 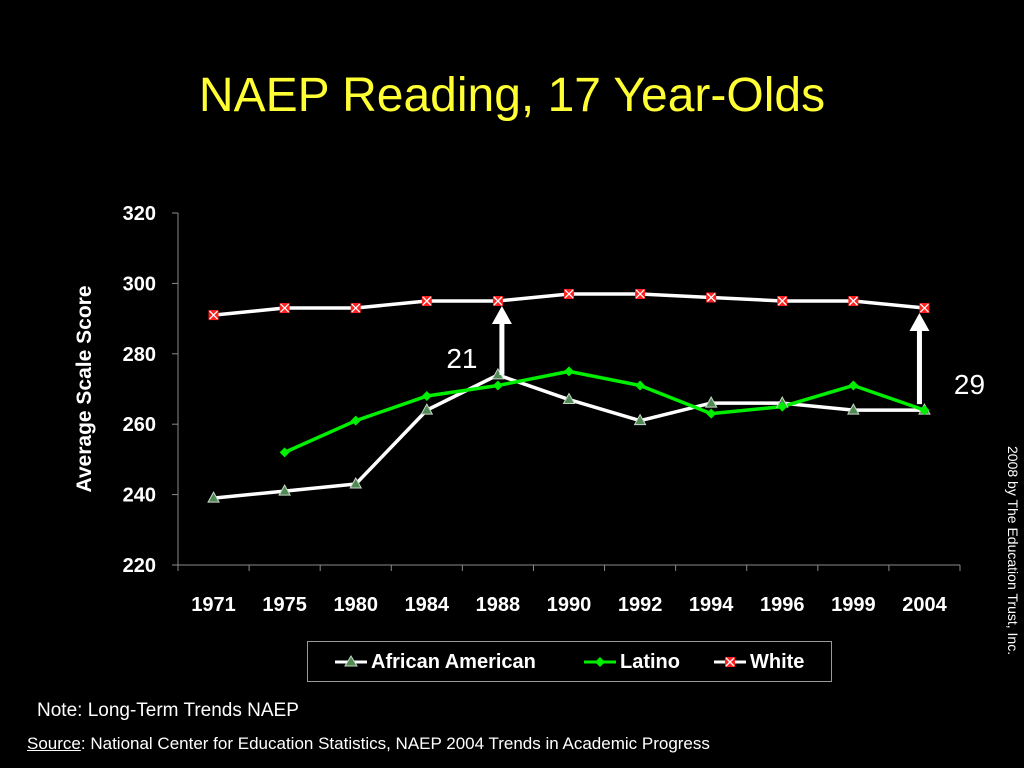 I want to click on legend-latino-marker-icon, so click(x=600, y=662).